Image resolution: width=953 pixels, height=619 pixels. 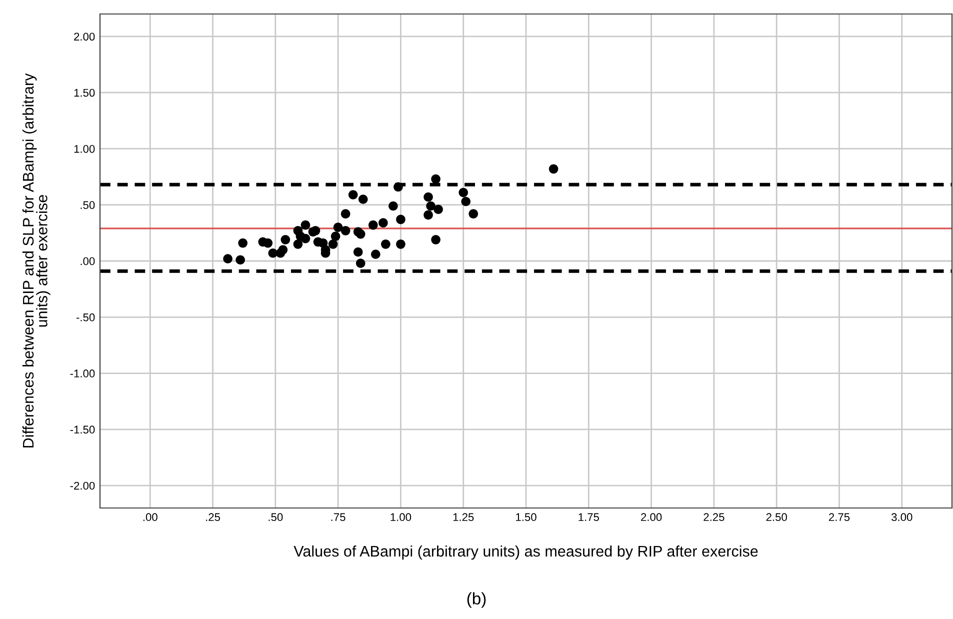 What do you see at coordinates (401, 517) in the screenshot?
I see `x-tick-label: 1.00` at bounding box center [401, 517].